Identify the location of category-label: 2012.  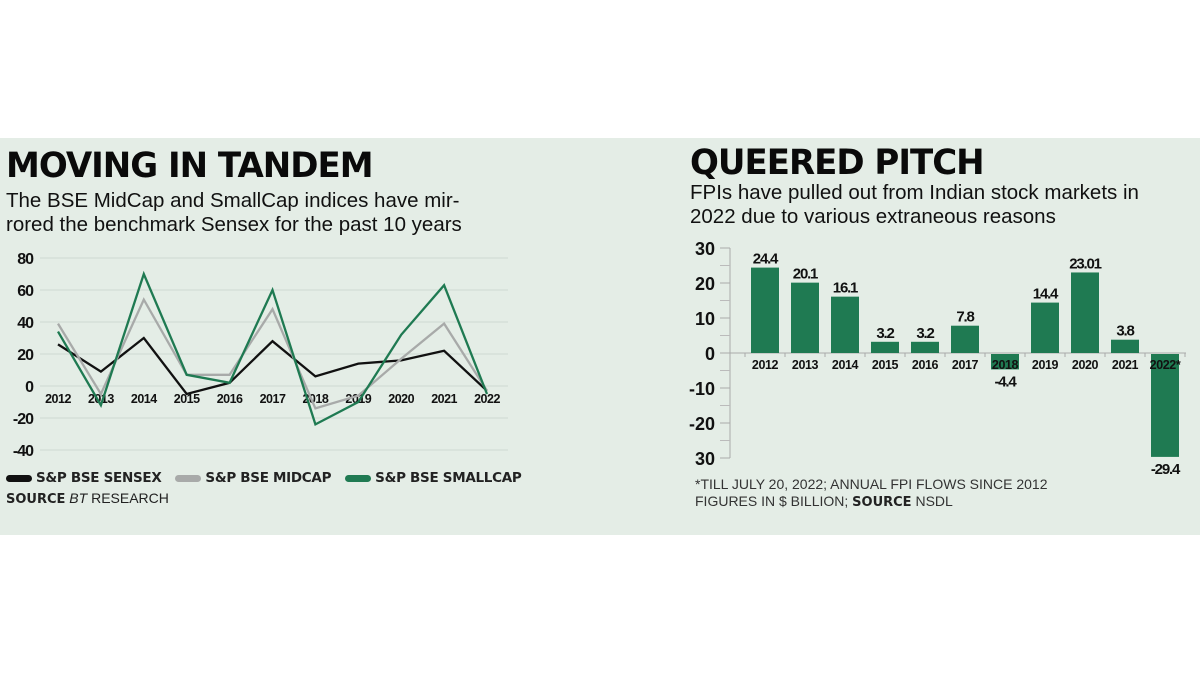
(765, 365).